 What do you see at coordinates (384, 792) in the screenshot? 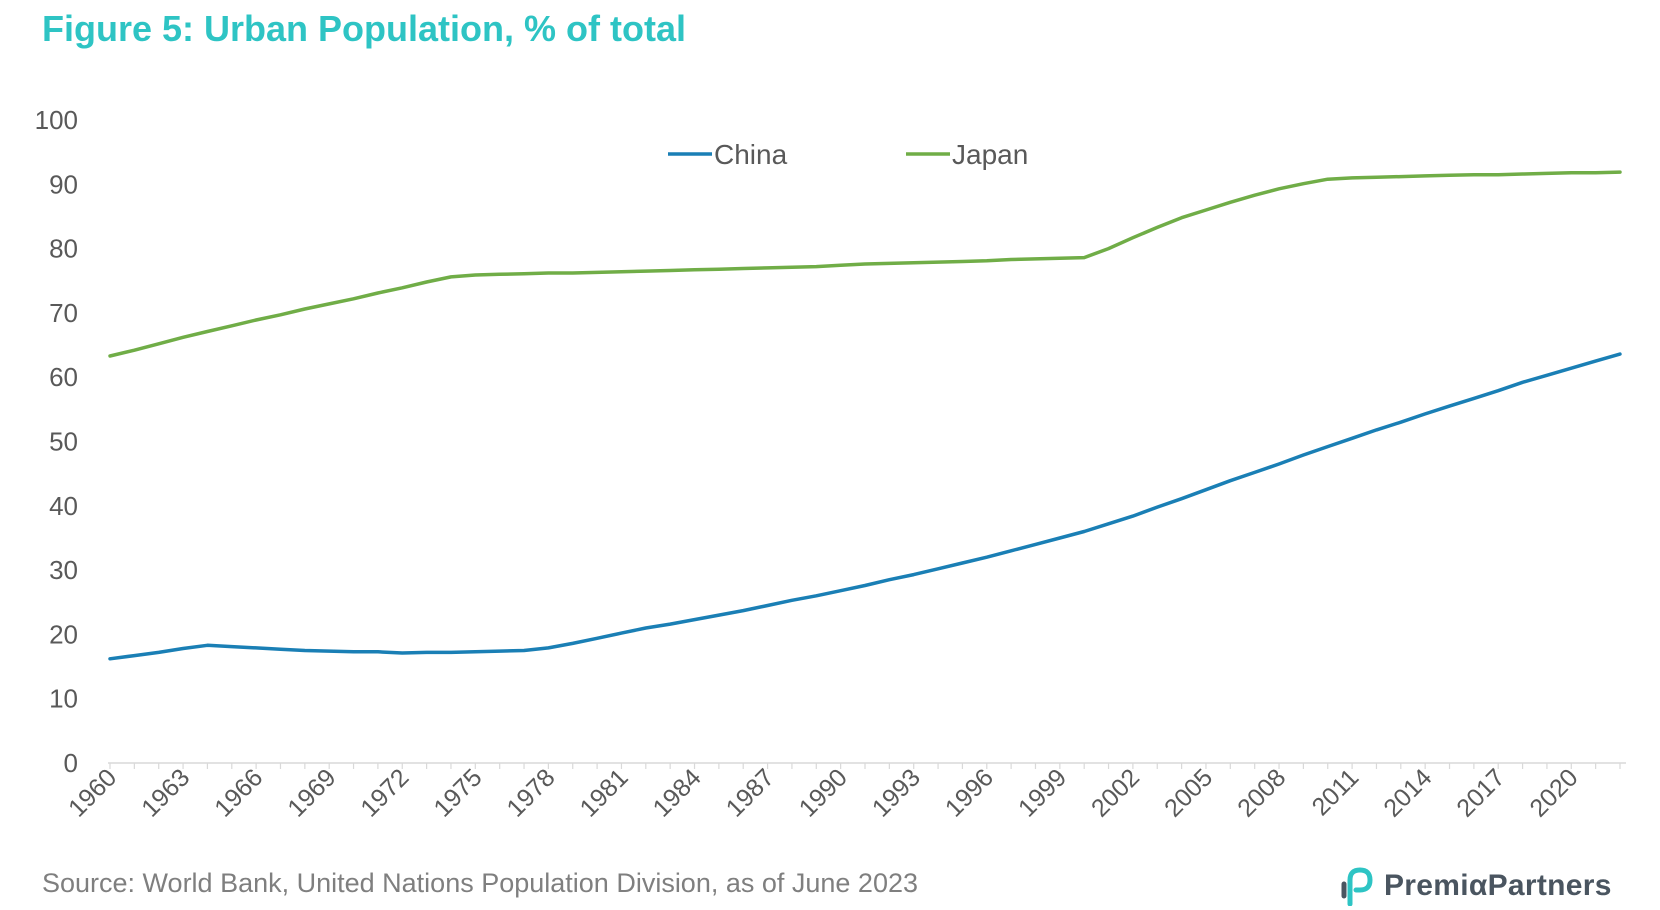
I see `x-tick-label: 1972` at bounding box center [384, 792].